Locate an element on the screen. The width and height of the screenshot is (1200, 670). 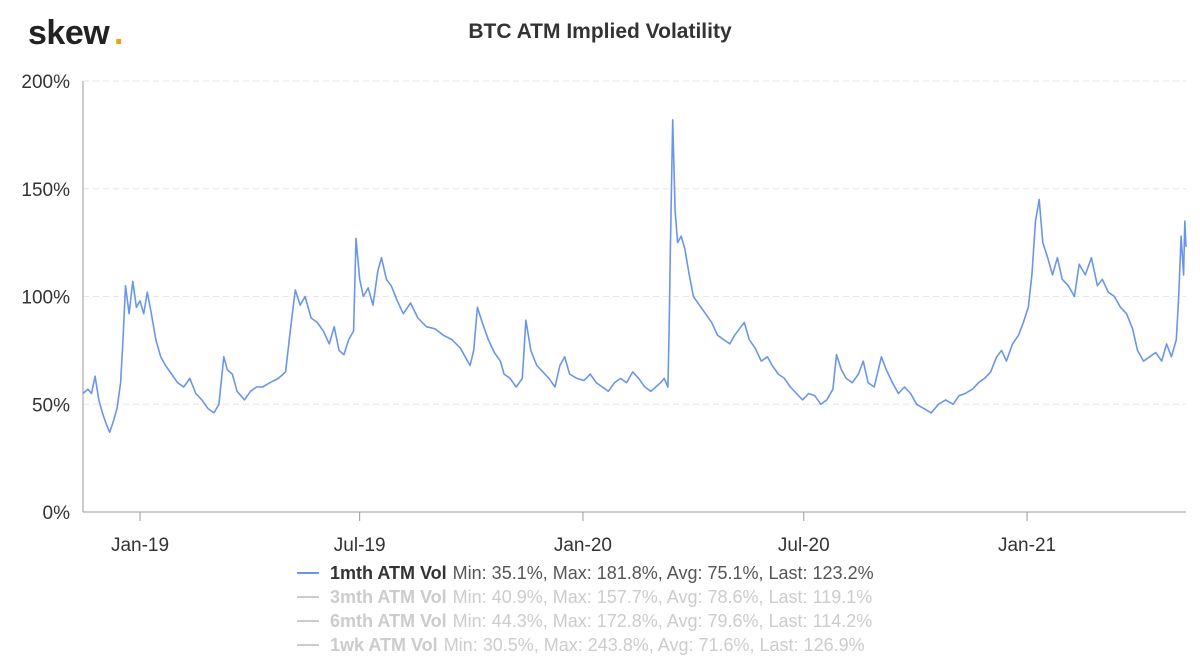
y-tick-label: 100% is located at coordinates (45, 298).